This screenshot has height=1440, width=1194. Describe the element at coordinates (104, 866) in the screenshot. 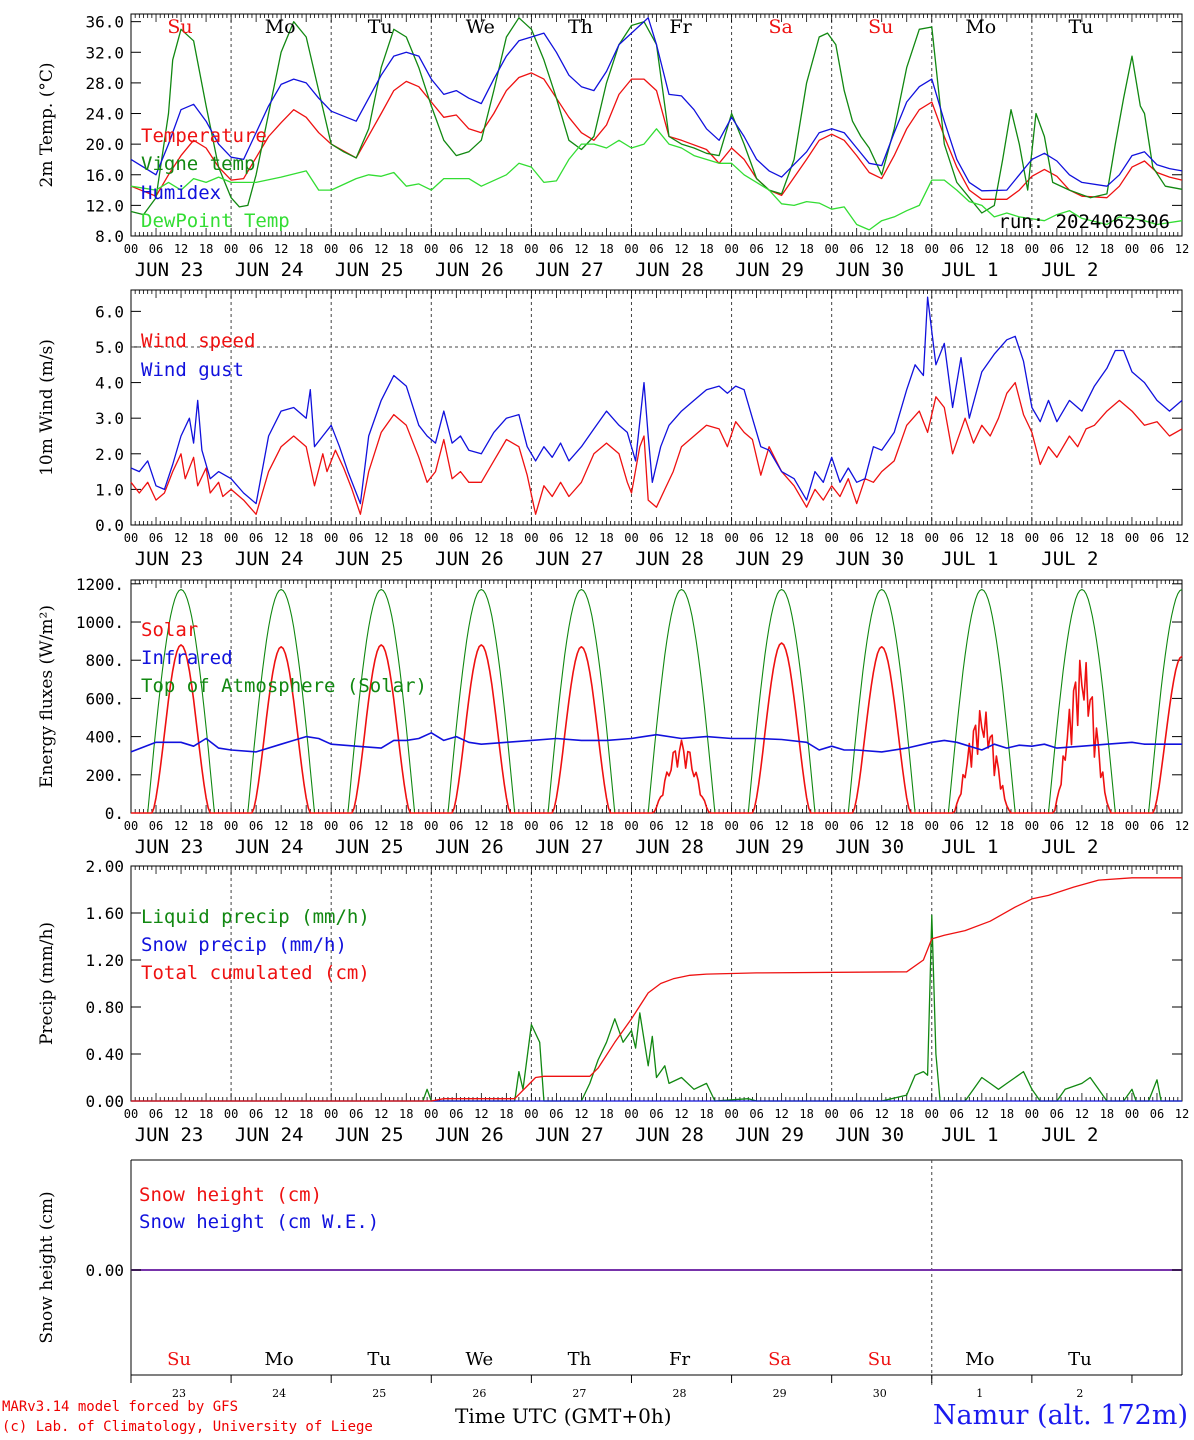

I see `y-tick-label: 2.00` at that location.